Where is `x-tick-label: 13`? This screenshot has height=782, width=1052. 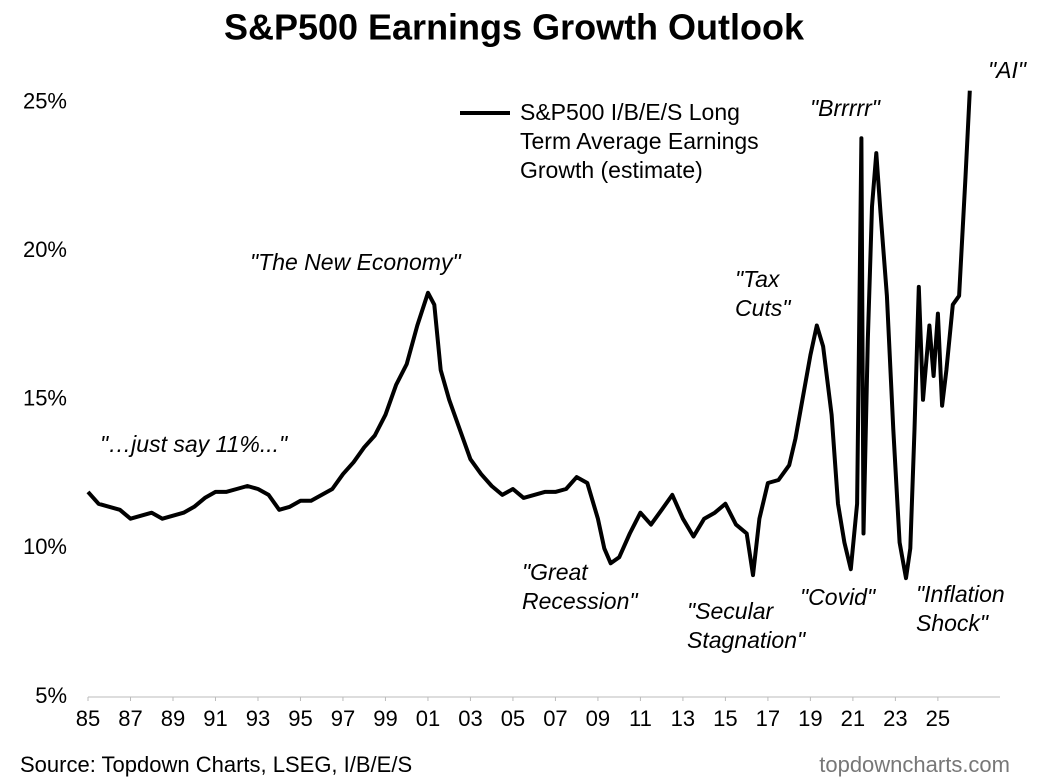
x-tick-label: 13 is located at coordinates (683, 718).